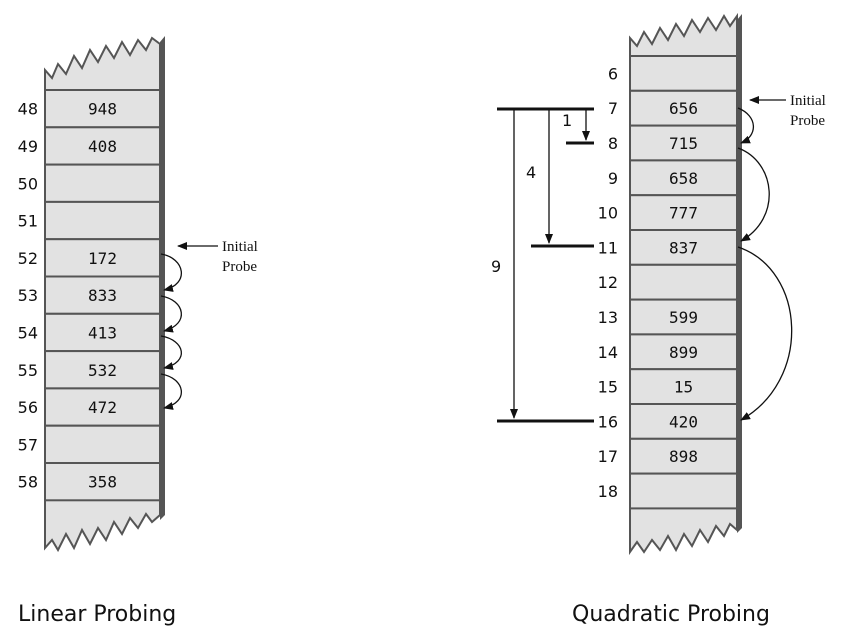 Image resolution: width=860 pixels, height=643 pixels. What do you see at coordinates (608, 456) in the screenshot?
I see `quadratic-row-index-label: 17` at bounding box center [608, 456].